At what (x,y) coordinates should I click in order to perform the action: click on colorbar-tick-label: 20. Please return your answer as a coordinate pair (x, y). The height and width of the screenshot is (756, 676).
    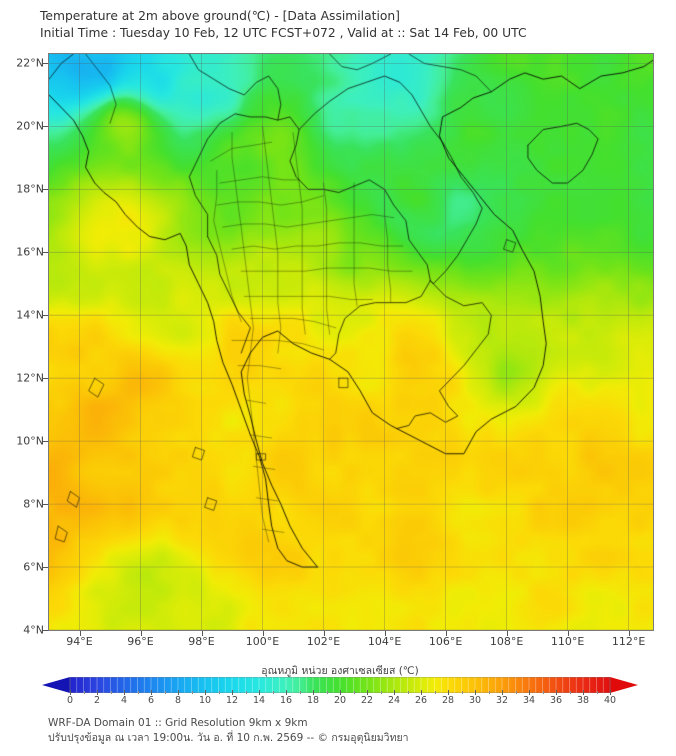
    Looking at the image, I should click on (340, 700).